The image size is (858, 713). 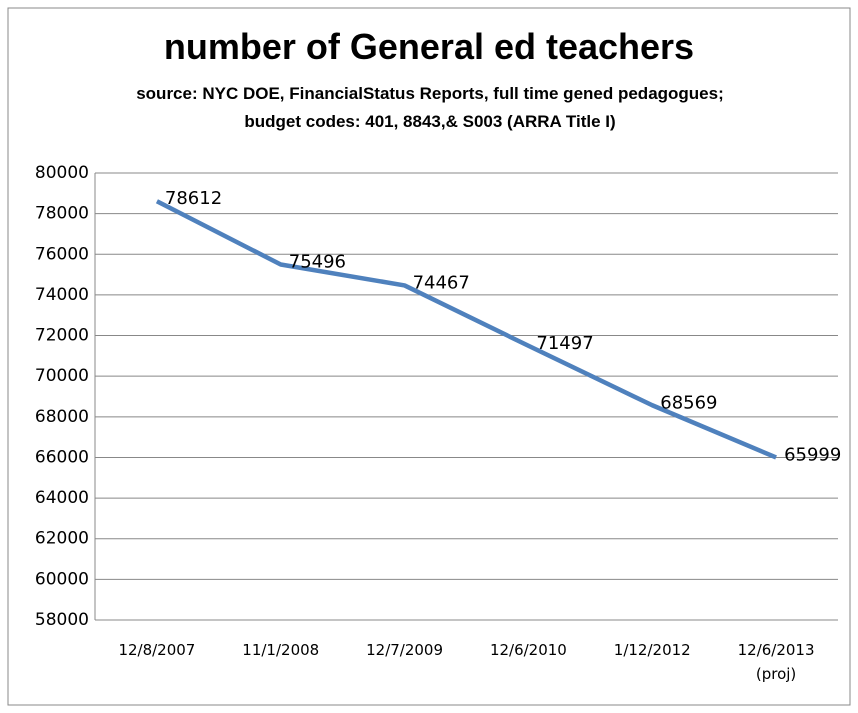 What do you see at coordinates (62, 417) in the screenshot?
I see `y-tick-label: 68000` at bounding box center [62, 417].